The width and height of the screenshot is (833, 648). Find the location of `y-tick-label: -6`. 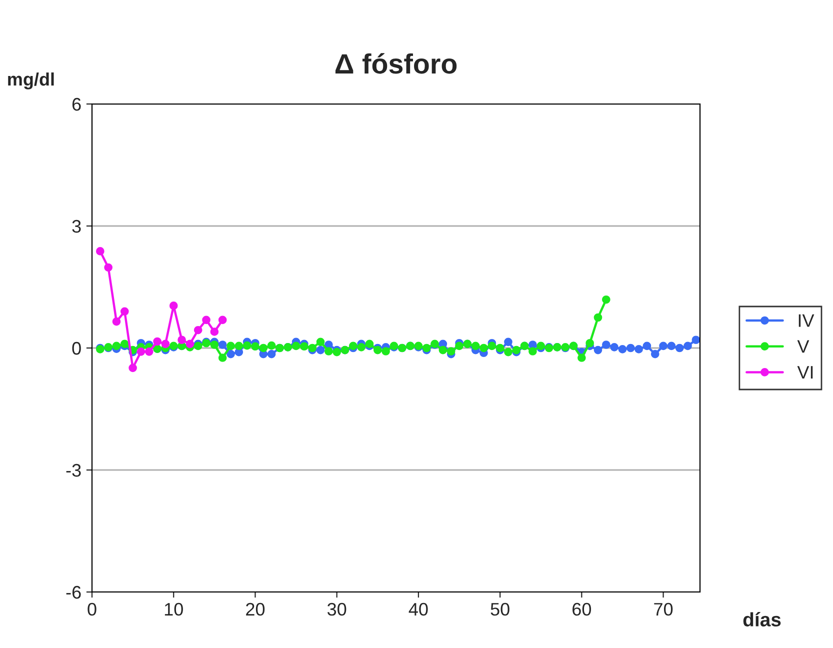

y-tick-label: -6 is located at coordinates (73, 592).